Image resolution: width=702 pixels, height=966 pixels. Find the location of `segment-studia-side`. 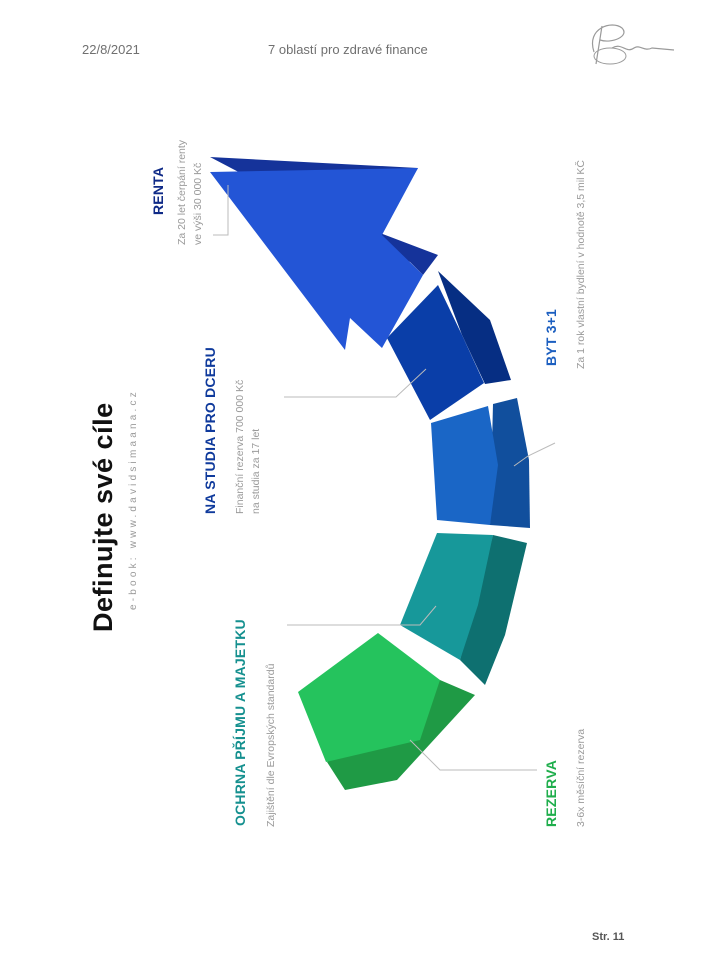

segment-studia-side is located at coordinates (474, 327).